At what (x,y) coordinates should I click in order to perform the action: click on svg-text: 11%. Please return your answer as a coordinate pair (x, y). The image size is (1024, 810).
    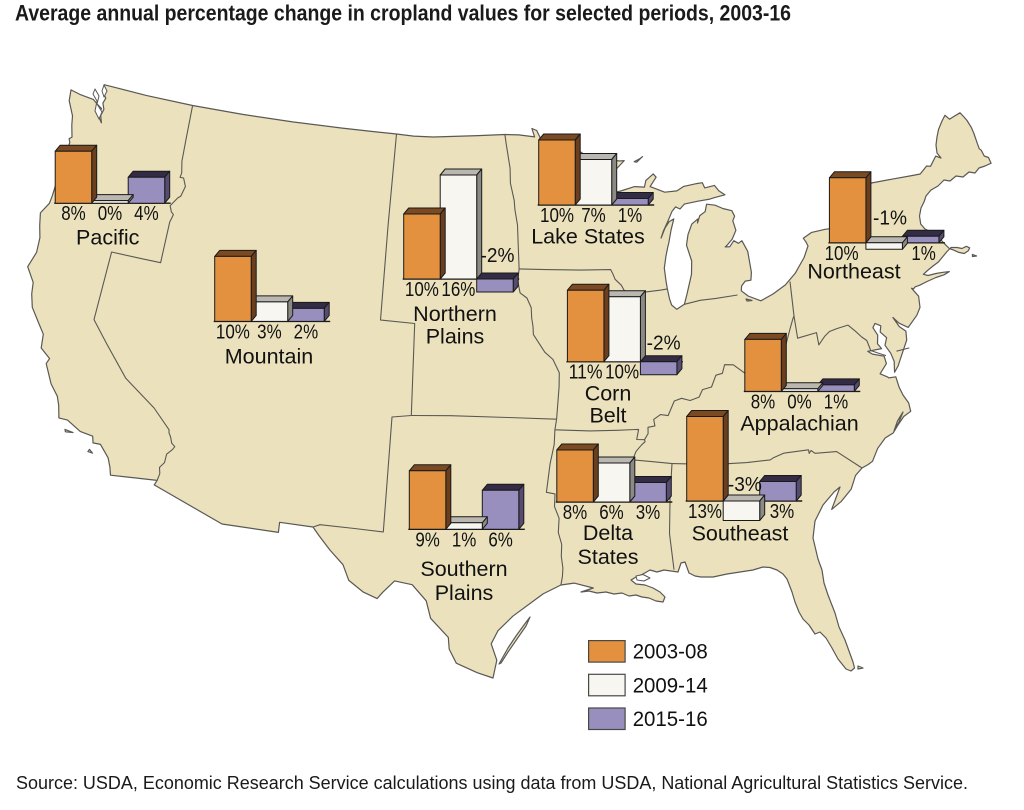
    Looking at the image, I should click on (586, 372).